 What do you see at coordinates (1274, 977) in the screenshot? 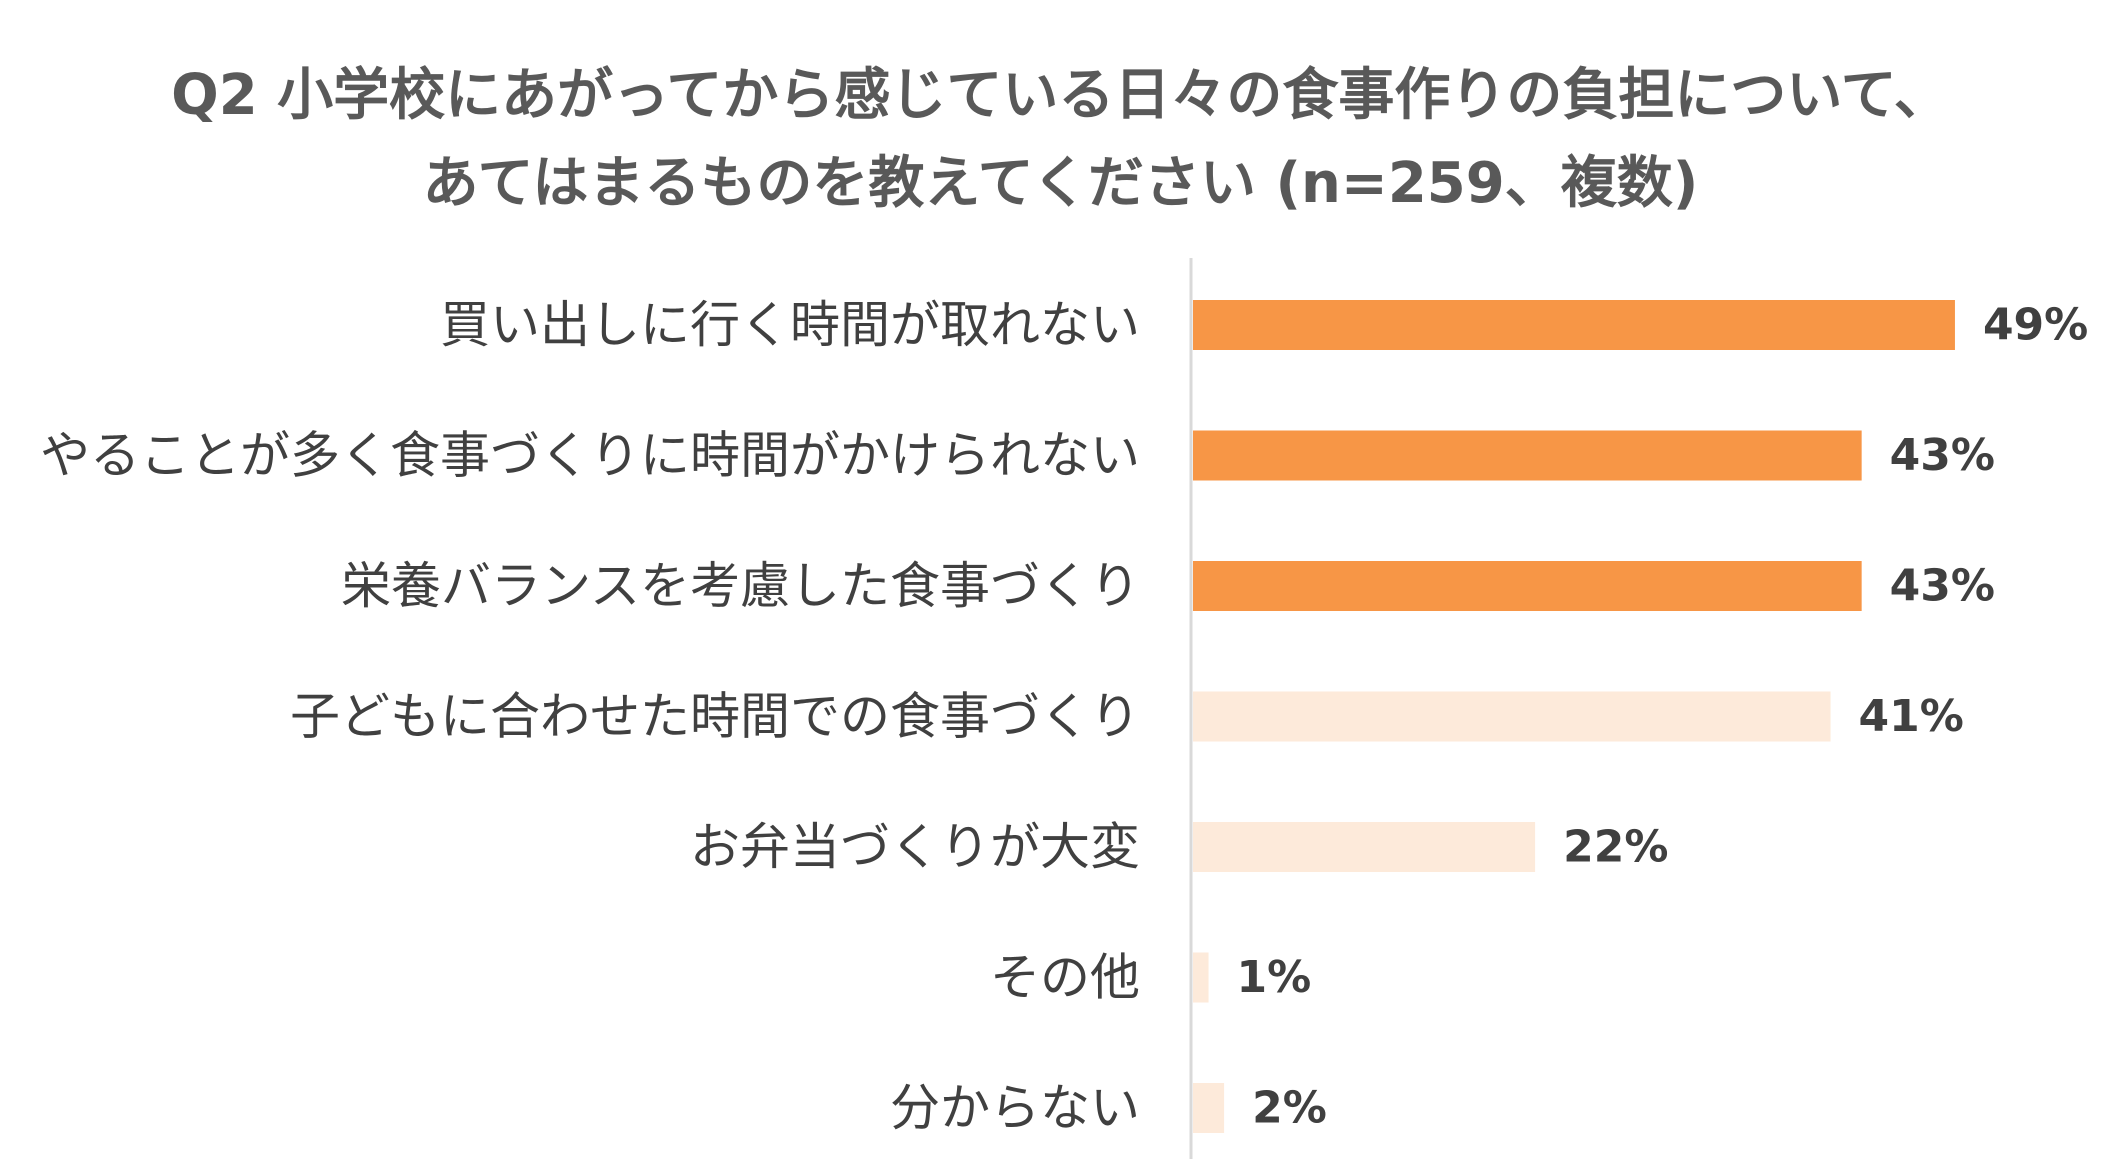
I see `value-label: 1%` at bounding box center [1274, 977].